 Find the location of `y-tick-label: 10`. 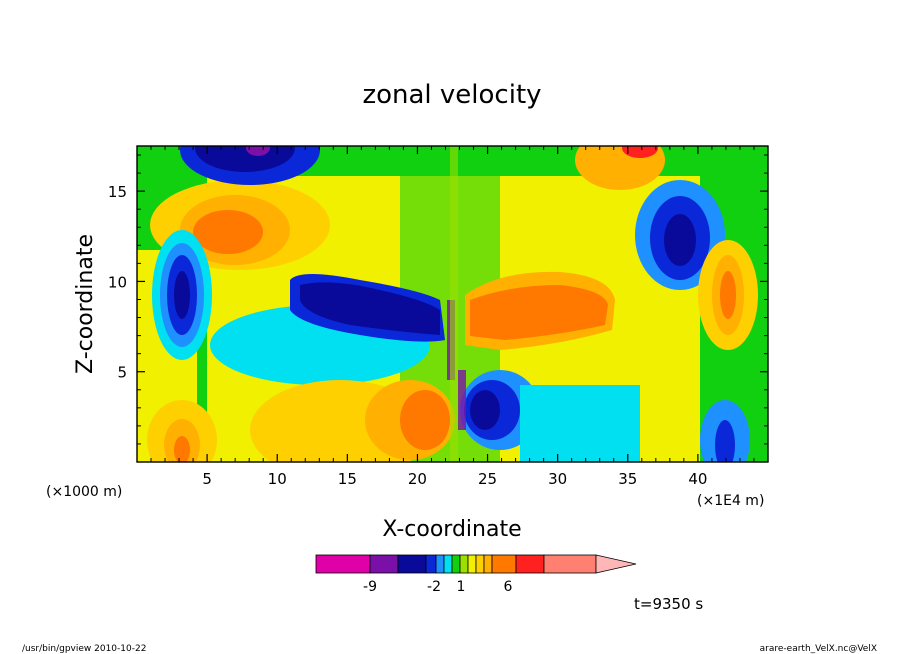

y-tick-label: 10 is located at coordinates (117, 282).